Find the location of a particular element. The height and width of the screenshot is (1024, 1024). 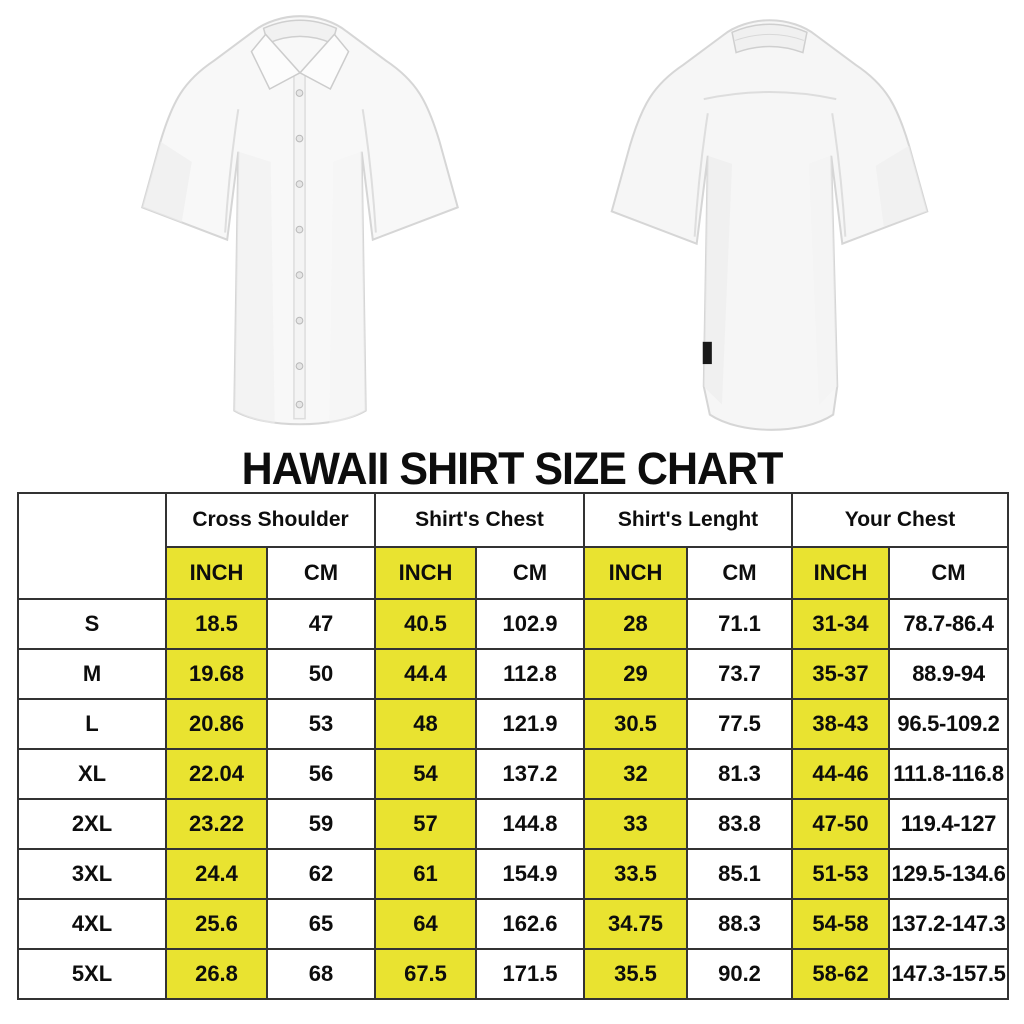

shirt-back-image is located at coordinates (769, 225).